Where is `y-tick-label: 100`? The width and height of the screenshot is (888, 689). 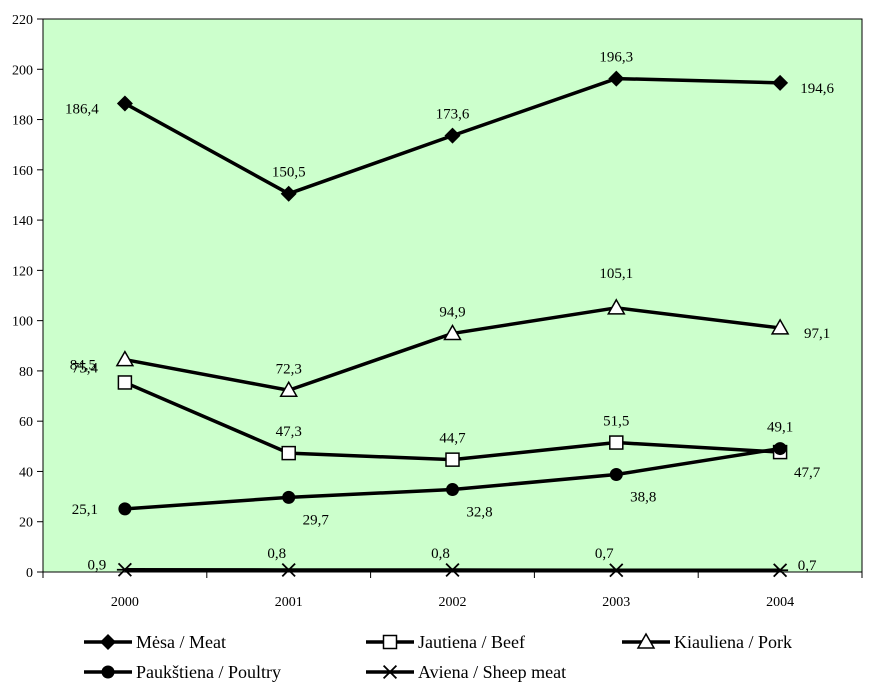
y-tick-label: 100 is located at coordinates (22, 322).